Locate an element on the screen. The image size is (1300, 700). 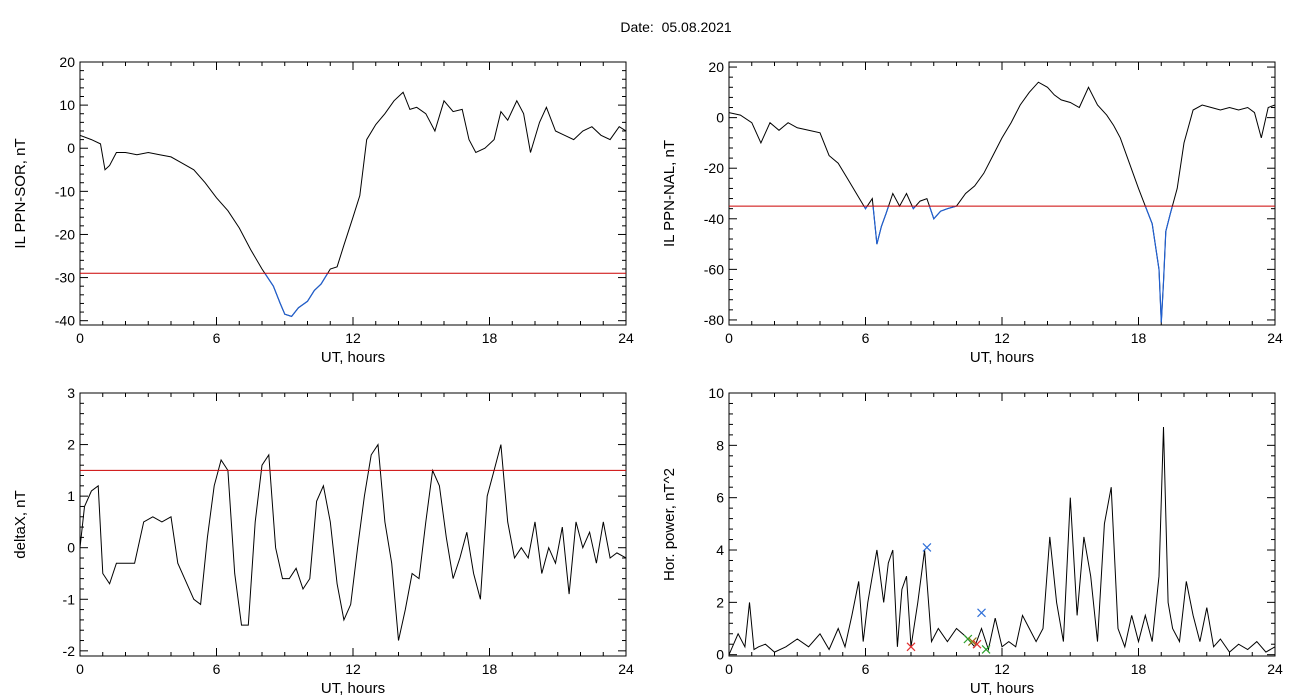
y-tick-label: -2 is located at coordinates (69, 651).